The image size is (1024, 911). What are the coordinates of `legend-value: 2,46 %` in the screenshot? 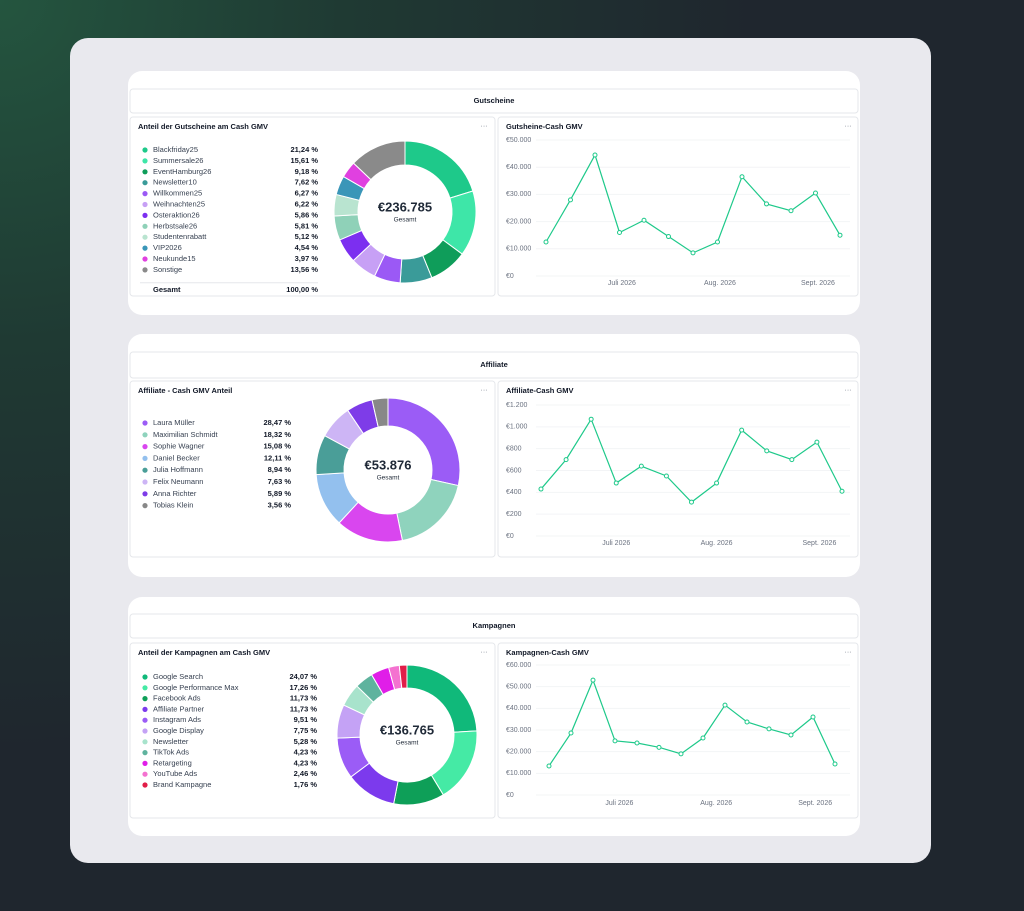 It's located at (306, 773).